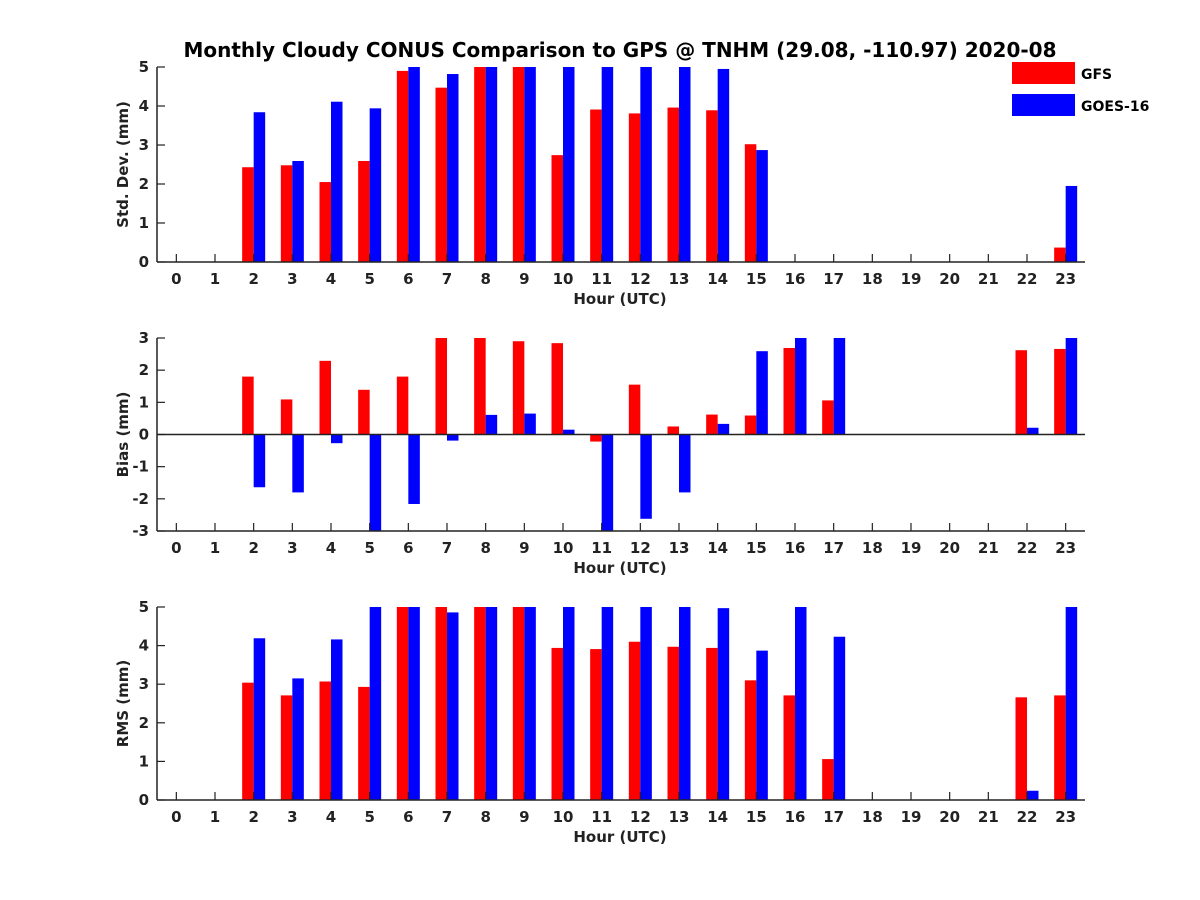 This screenshot has width=1200, height=900. I want to click on legend: GFS GOES-16, so click(1080, 89).